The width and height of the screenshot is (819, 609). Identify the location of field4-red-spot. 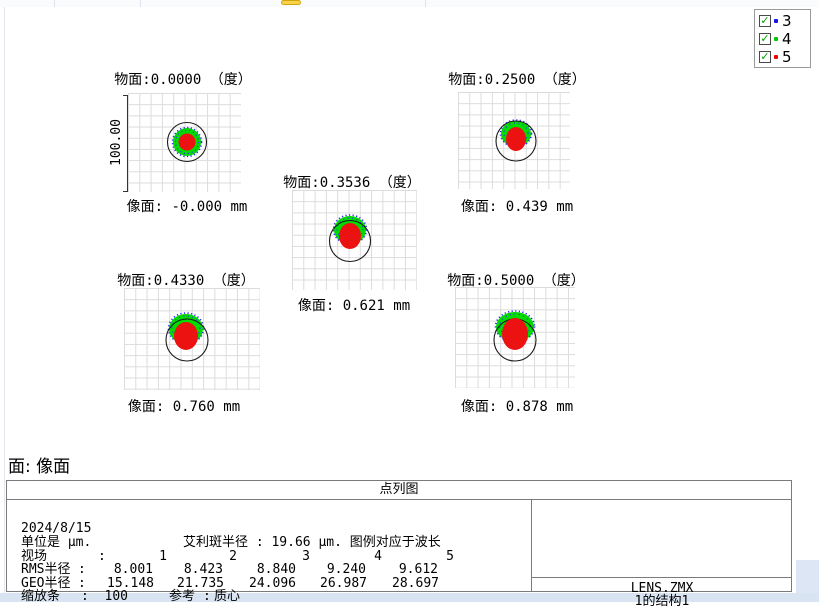
(186, 336).